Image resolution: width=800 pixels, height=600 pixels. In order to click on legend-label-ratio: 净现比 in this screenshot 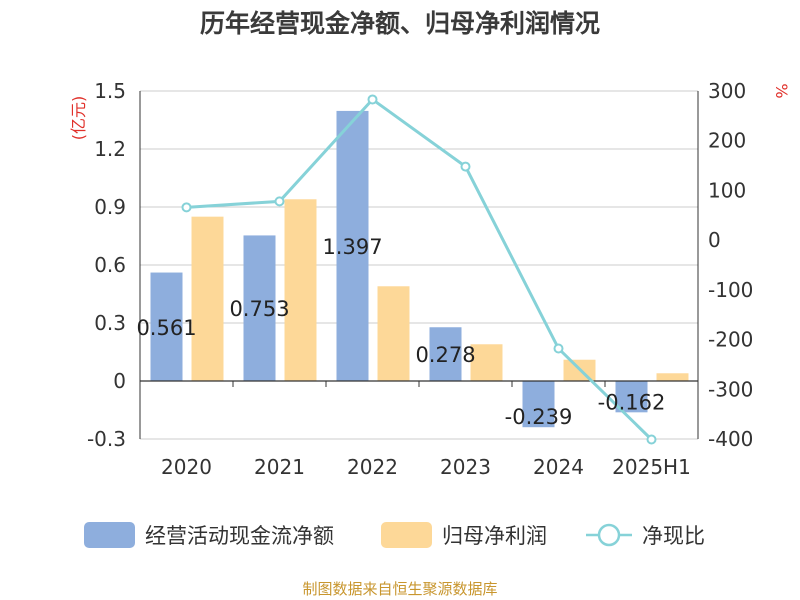, I will do `click(673, 536)`.